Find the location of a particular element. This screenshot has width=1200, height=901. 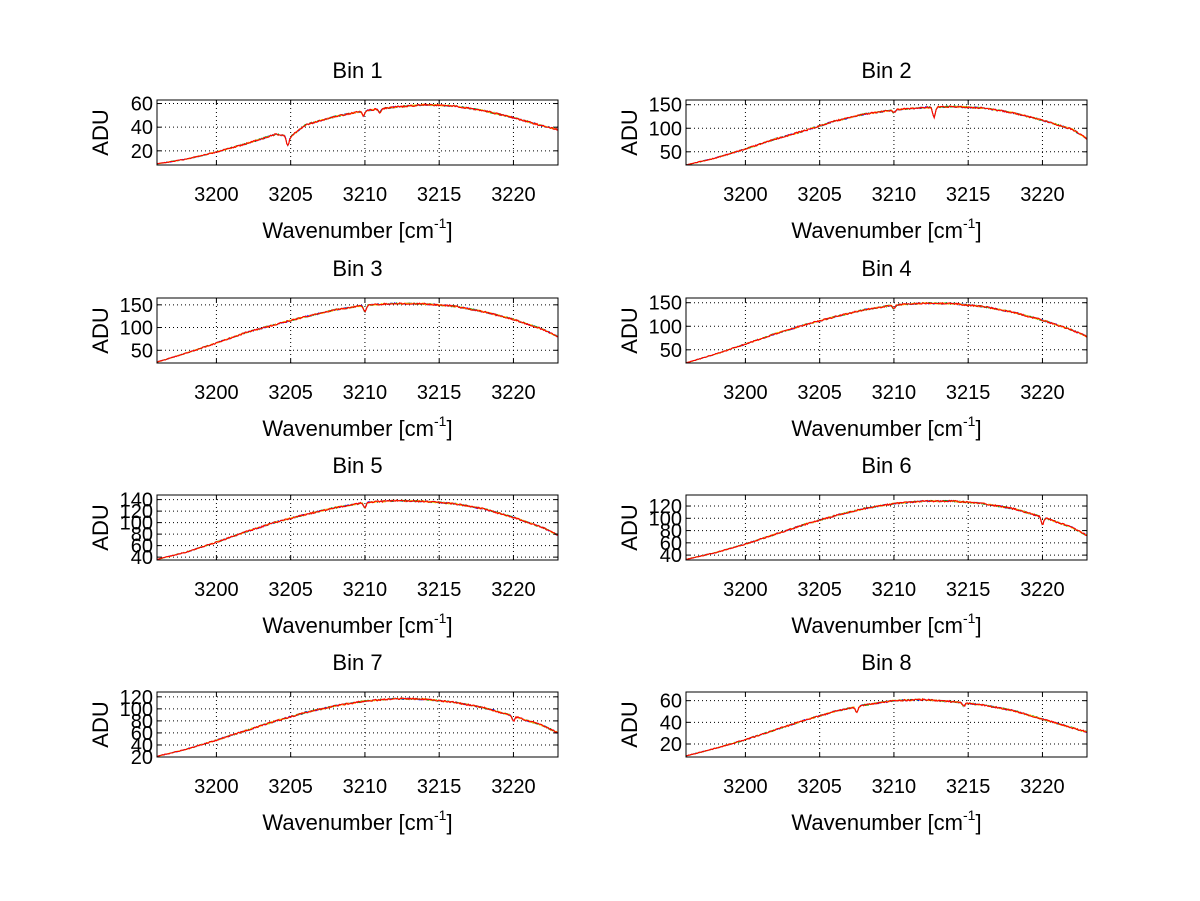

y-tick-label: 150 is located at coordinates (136, 306).